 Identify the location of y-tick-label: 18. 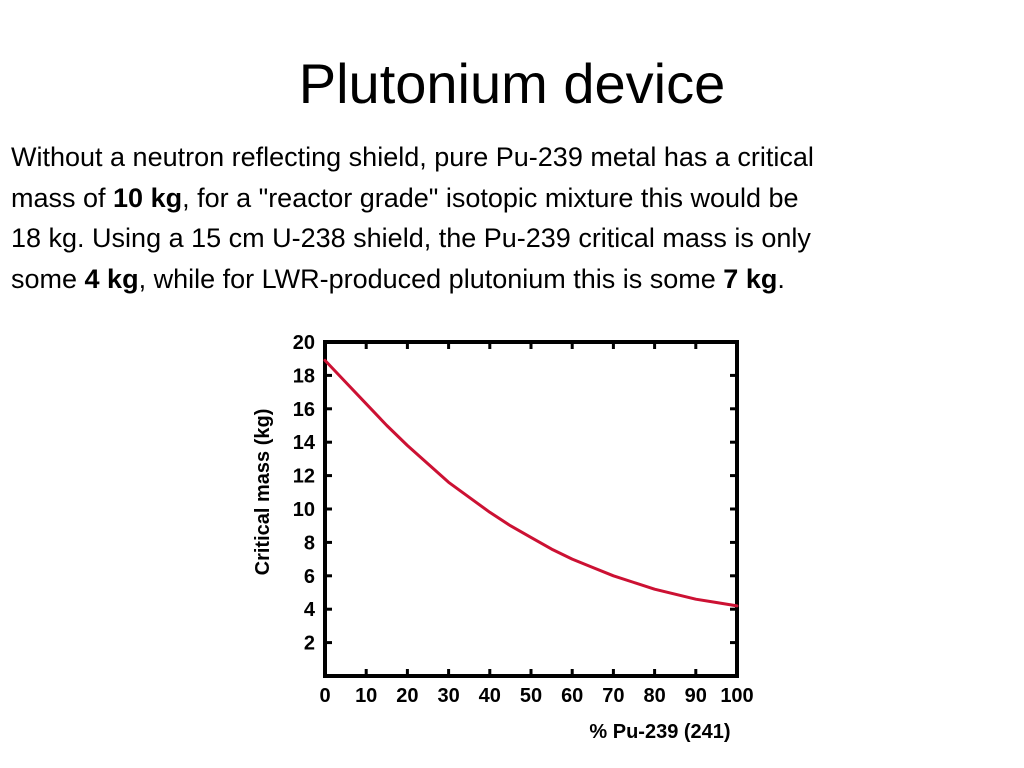
(304, 376).